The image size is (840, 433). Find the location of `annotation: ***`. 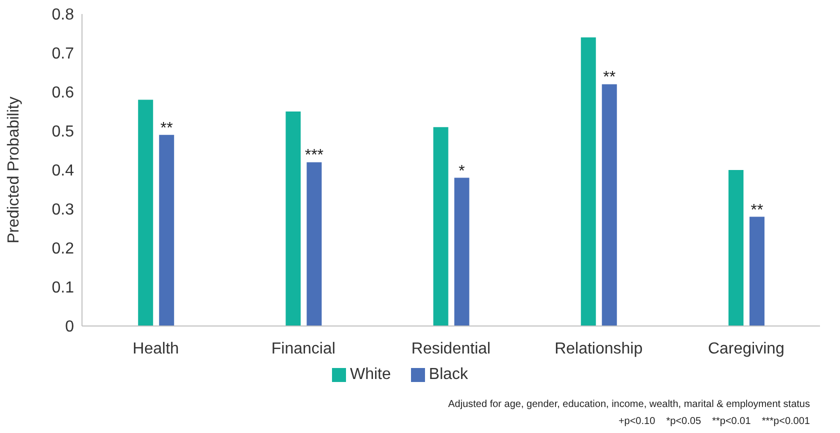

annotation: *** is located at coordinates (314, 155).